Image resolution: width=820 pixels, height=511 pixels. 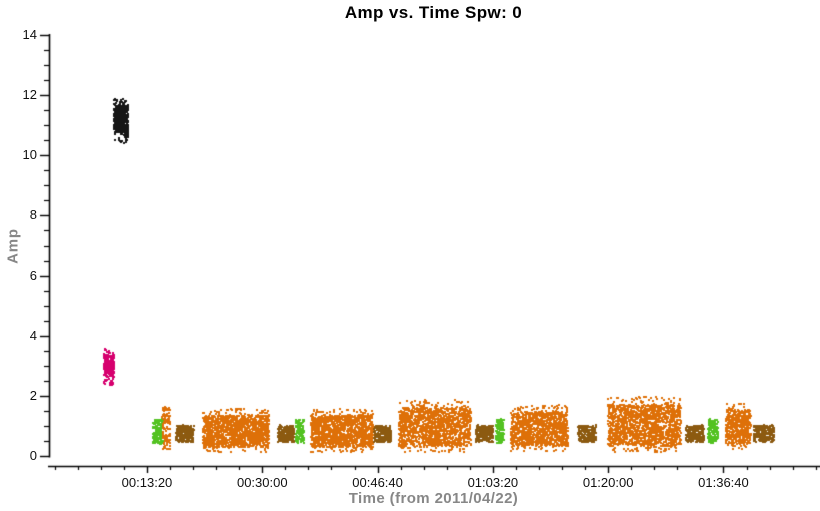 I want to click on y-axis-label: Amp, so click(x=13, y=246).